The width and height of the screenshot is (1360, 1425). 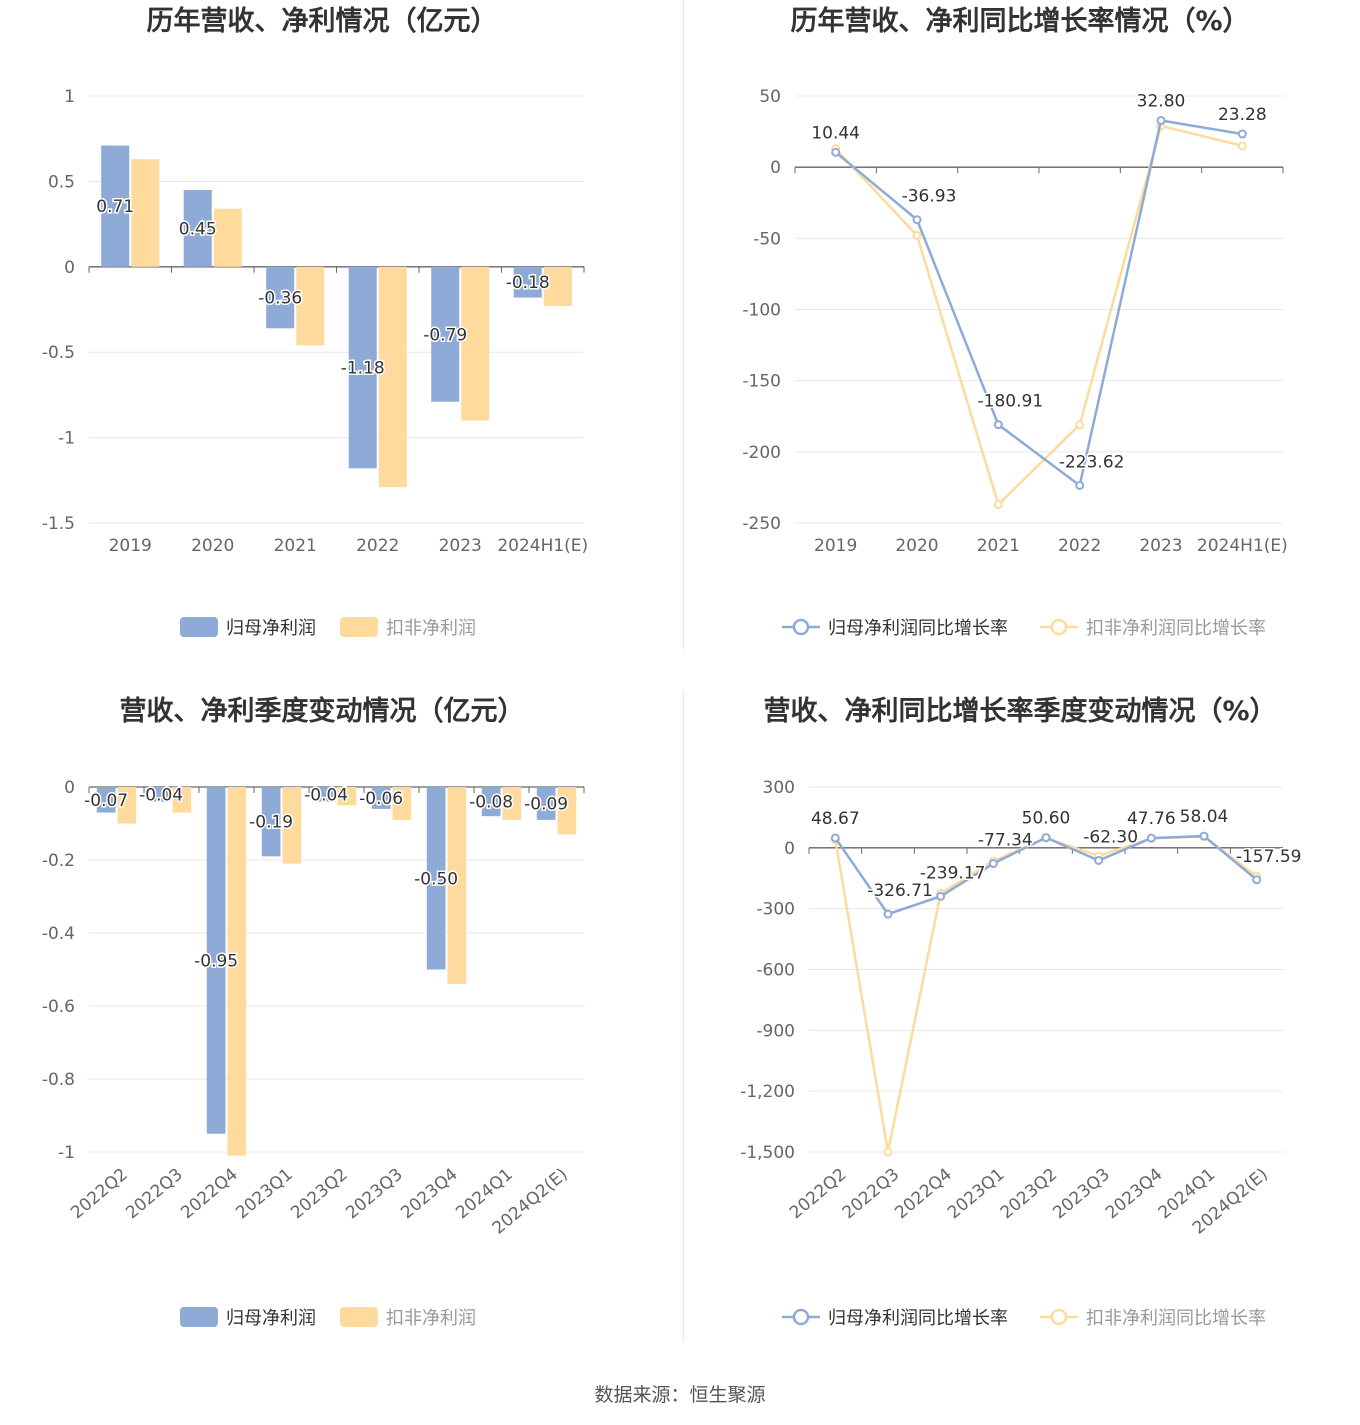 What do you see at coordinates (683, 1016) in the screenshot?
I see `vertical-divider-bottom` at bounding box center [683, 1016].